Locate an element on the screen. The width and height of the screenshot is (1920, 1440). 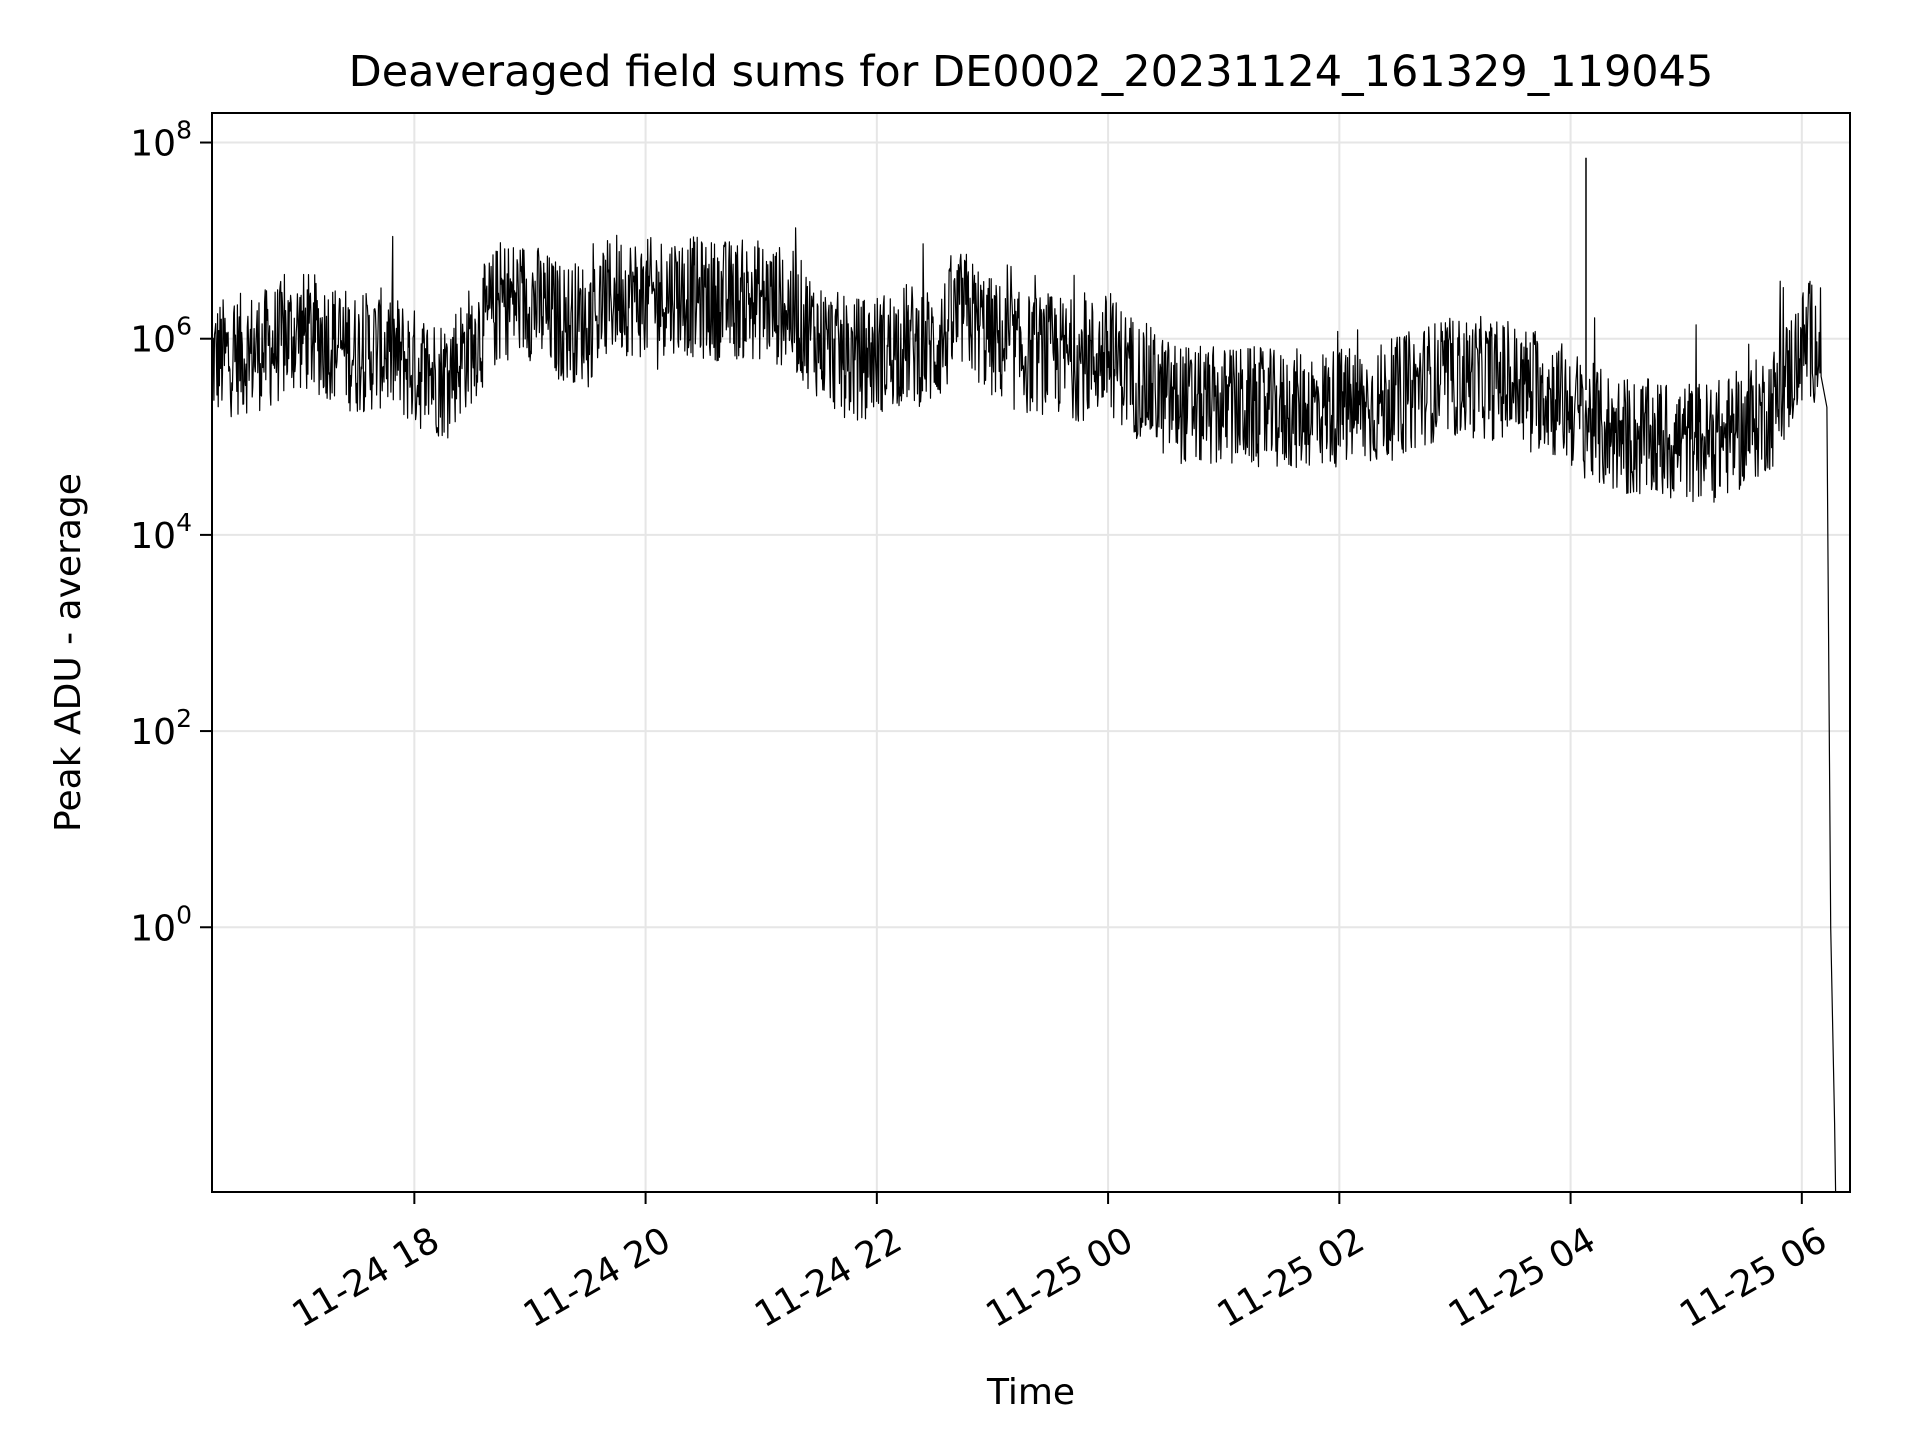
y-tick-label: 10⁸ is located at coordinates (161, 140).